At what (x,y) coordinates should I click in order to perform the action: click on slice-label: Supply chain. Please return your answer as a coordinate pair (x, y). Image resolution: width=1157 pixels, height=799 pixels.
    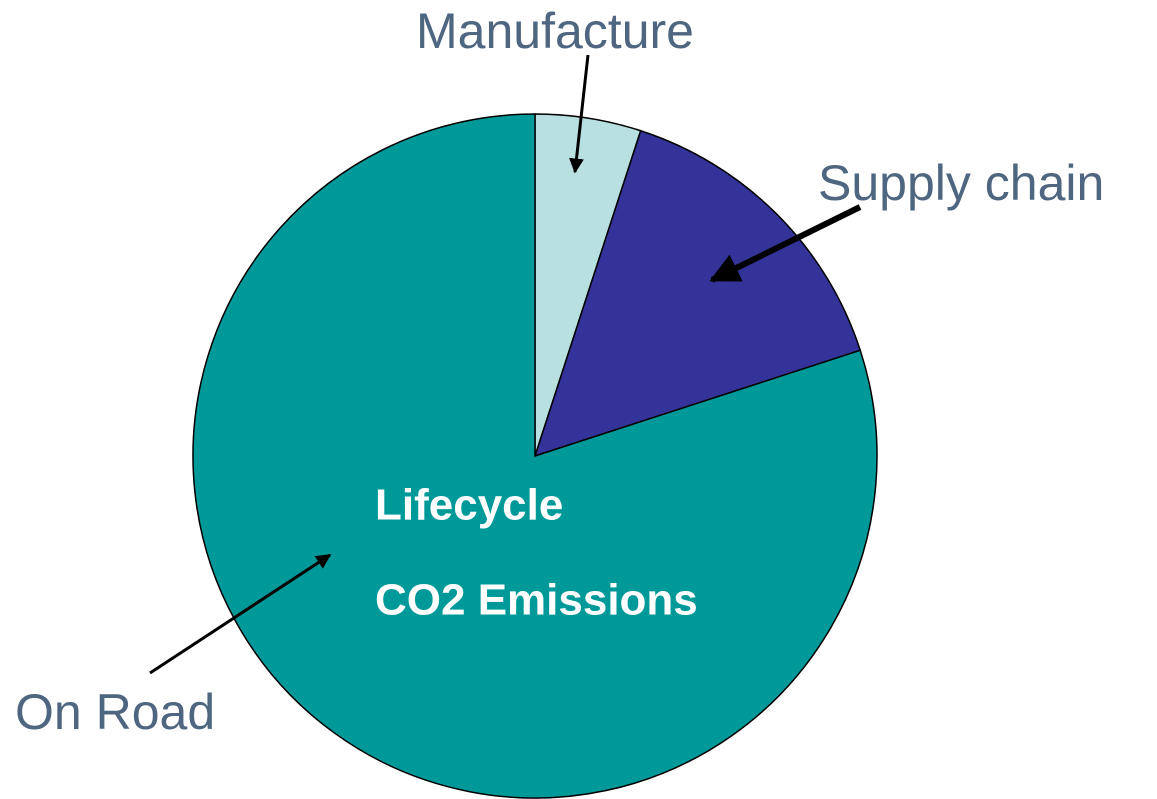
    Looking at the image, I should click on (961, 183).